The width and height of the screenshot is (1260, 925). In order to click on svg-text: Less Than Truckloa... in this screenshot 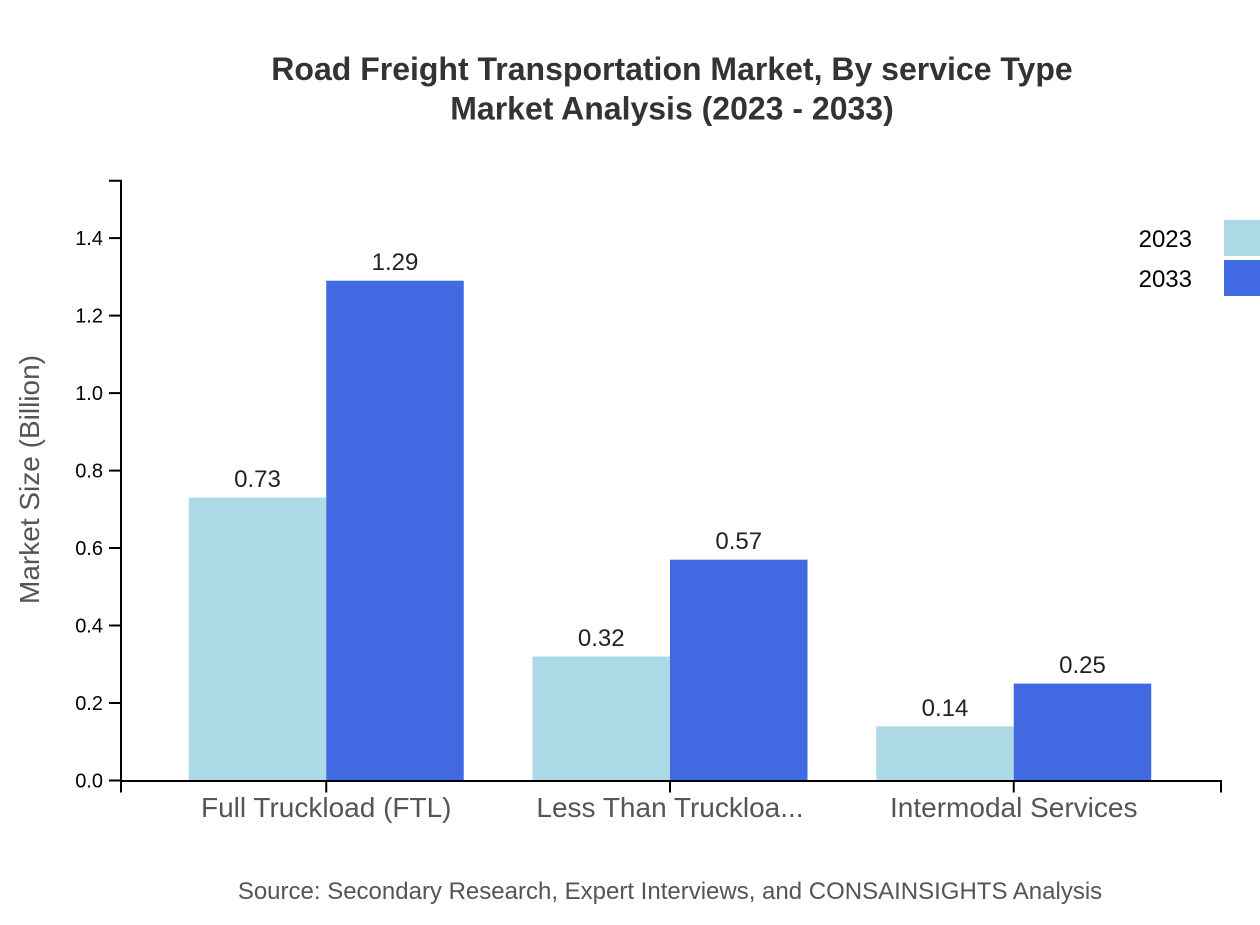, I will do `click(669, 807)`.